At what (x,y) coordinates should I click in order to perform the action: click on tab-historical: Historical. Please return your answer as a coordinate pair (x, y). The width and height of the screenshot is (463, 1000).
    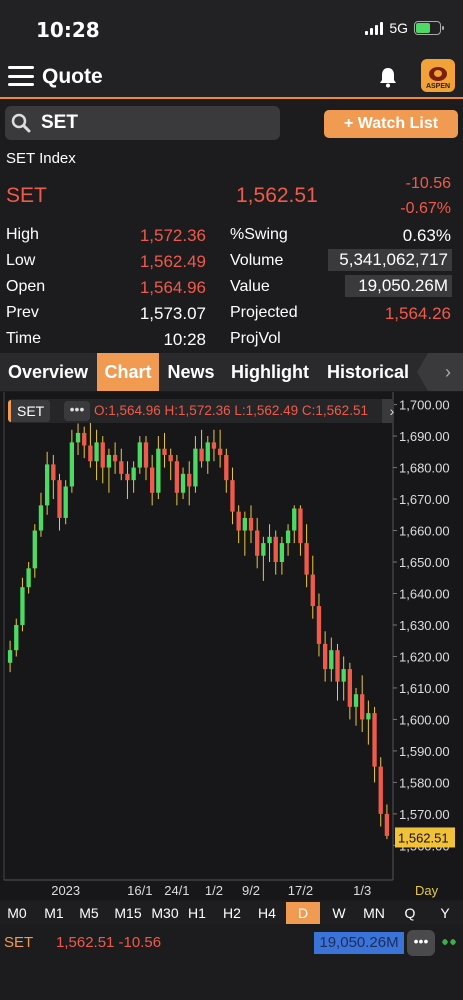
    Looking at the image, I should click on (368, 372).